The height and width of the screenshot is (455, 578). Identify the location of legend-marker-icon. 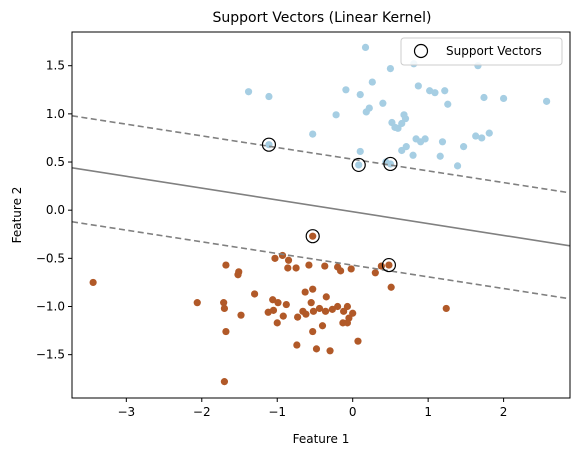
(421, 51).